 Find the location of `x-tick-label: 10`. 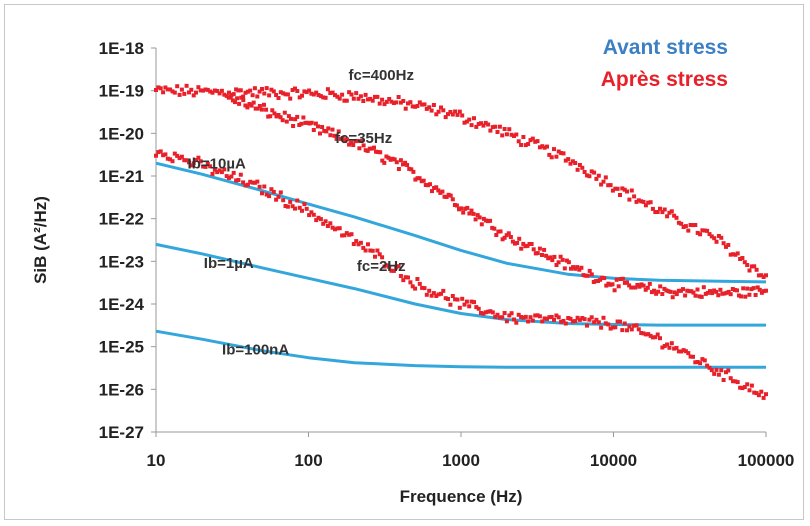

x-tick-label: 10 is located at coordinates (156, 460).